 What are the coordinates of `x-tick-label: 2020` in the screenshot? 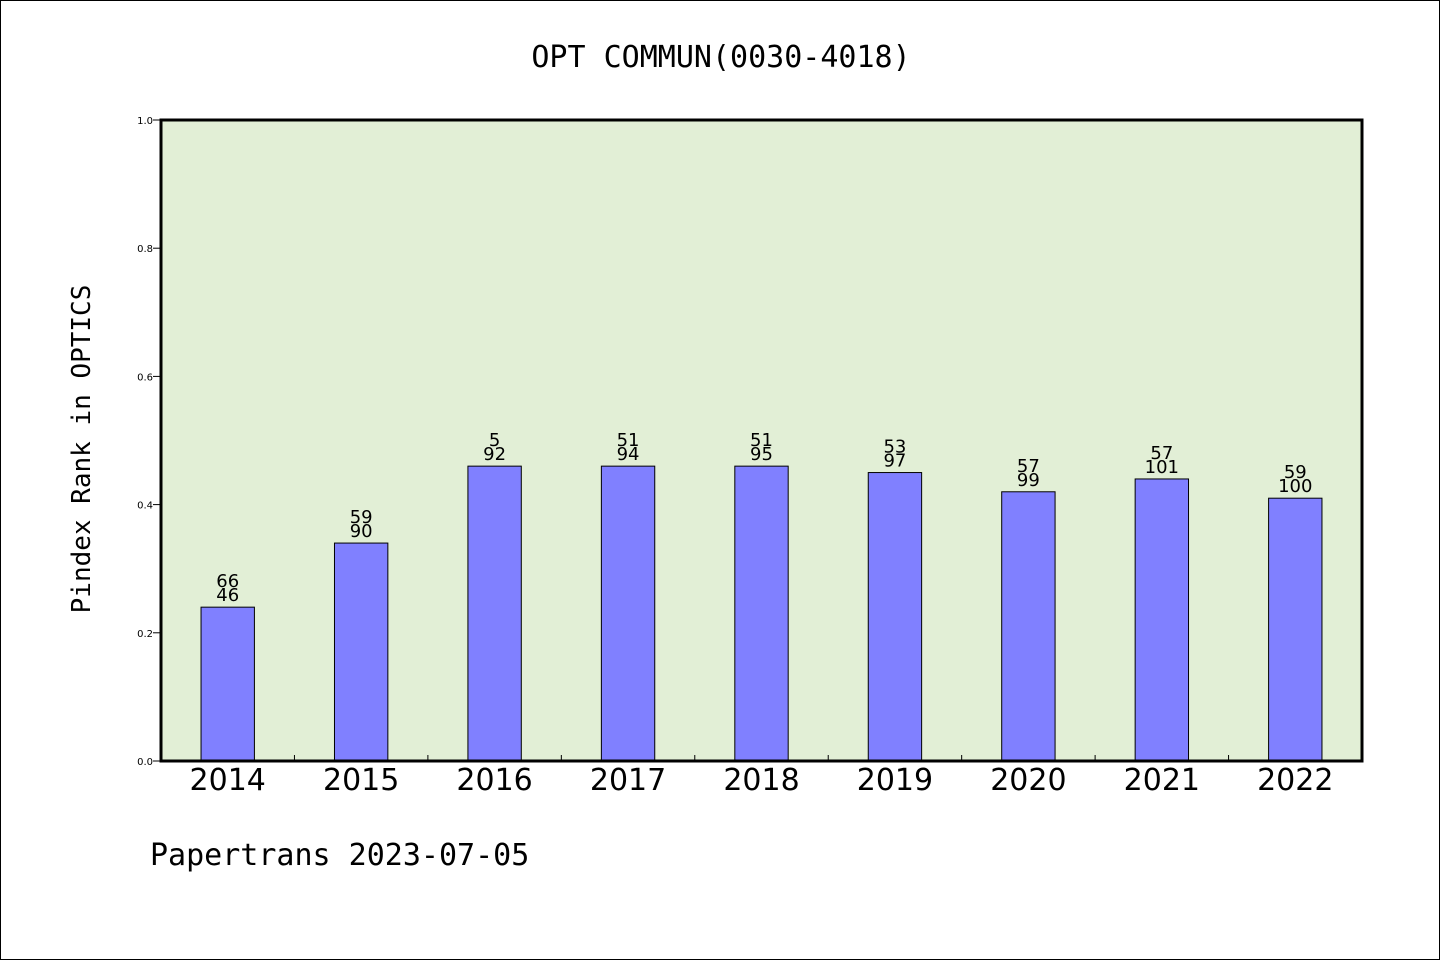 It's located at (1028, 780).